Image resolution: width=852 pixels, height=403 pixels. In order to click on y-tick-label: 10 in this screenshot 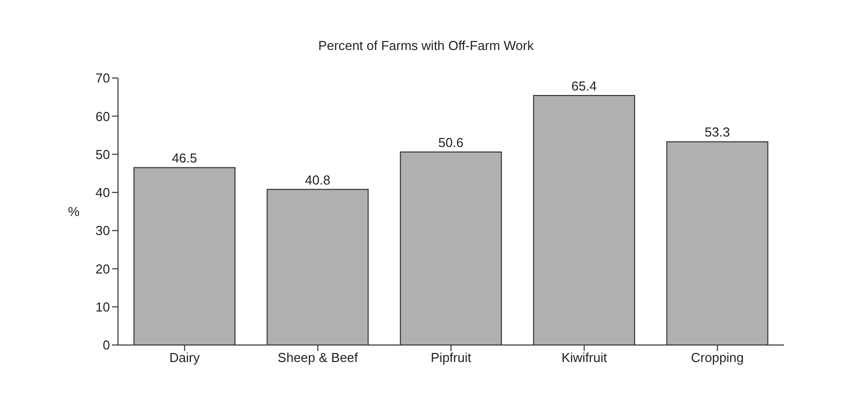, I will do `click(103, 306)`.